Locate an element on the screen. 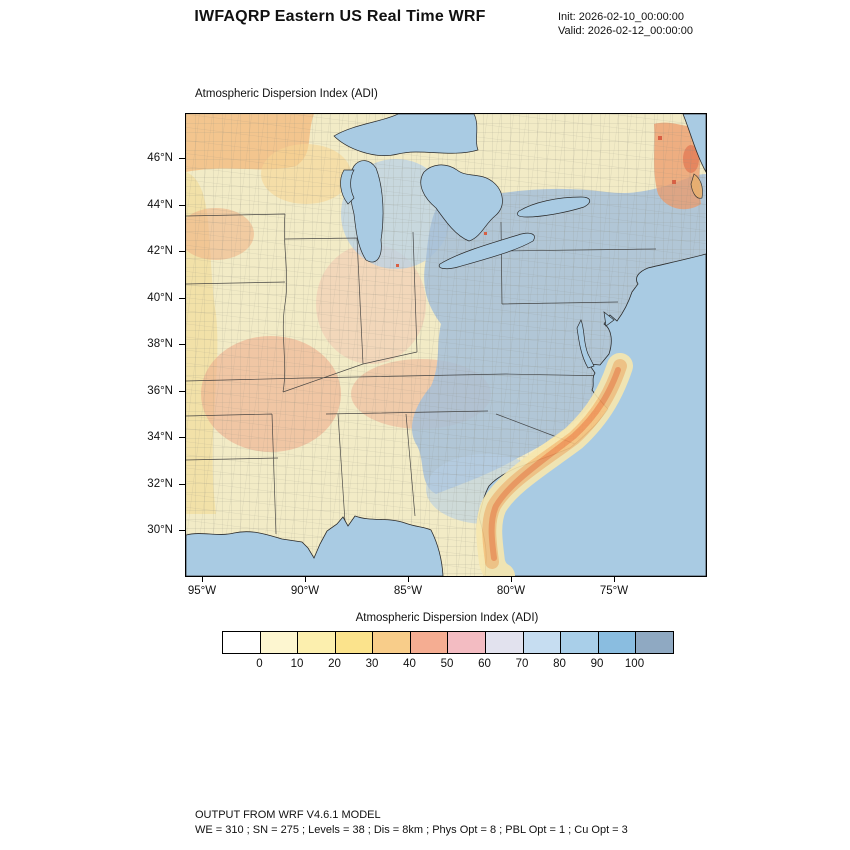 Image resolution: width=850 pixels, height=850 pixels. lake-huron is located at coordinates (461, 203).